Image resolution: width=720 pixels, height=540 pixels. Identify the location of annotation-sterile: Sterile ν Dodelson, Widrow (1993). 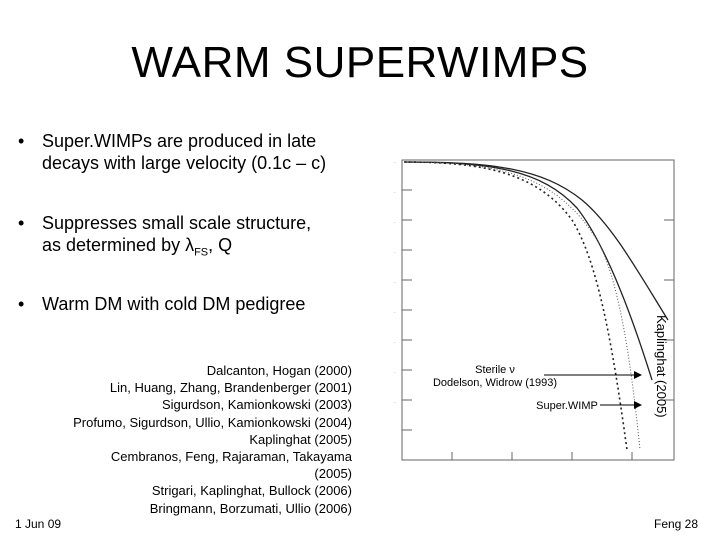
(495, 377).